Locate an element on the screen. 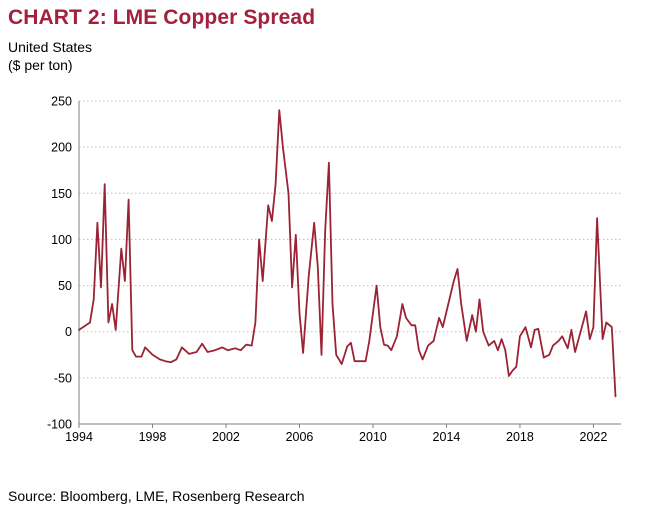 The image size is (650, 521). x-tick-labels: 1994 1998 2002 2006 2010 2014 2018 2022 is located at coordinates (336, 437).